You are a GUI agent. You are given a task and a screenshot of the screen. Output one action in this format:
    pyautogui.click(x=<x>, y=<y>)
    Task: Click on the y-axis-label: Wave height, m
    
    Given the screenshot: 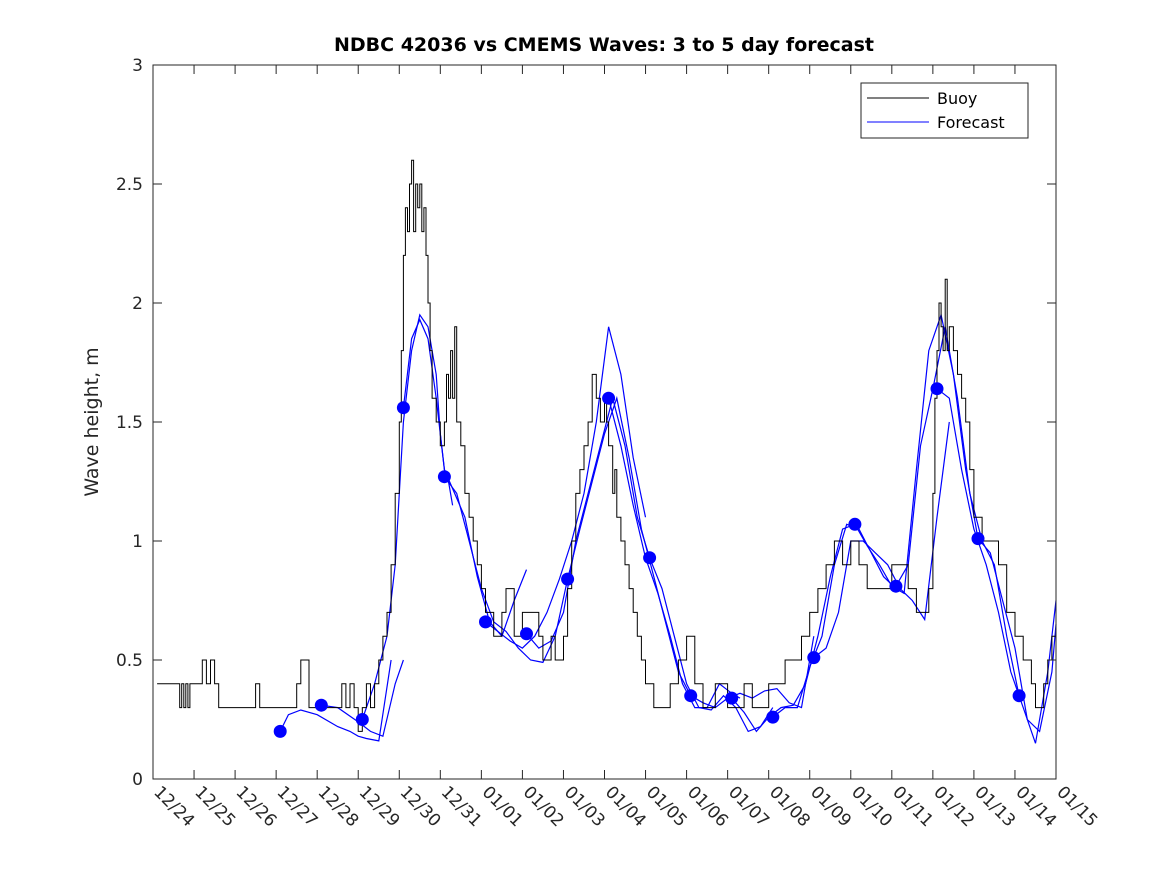 What is the action you would take?
    pyautogui.click(x=92, y=421)
    